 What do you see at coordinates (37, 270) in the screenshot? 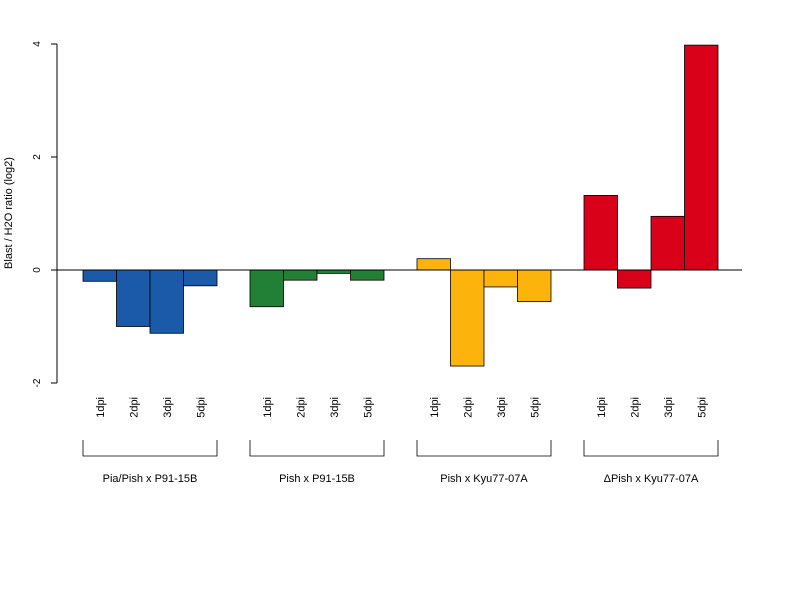
I see `y-tick-label: 0` at bounding box center [37, 270].